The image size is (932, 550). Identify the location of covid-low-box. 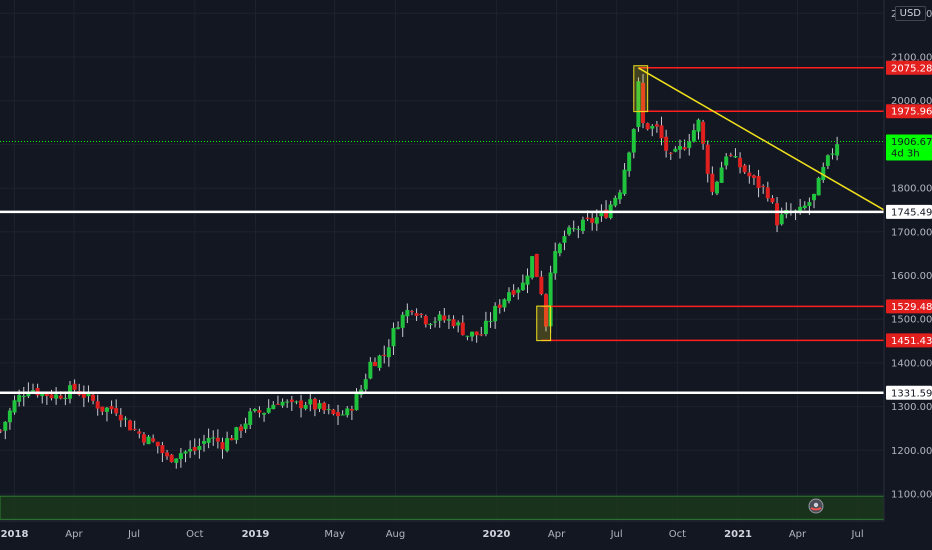
(544, 323).